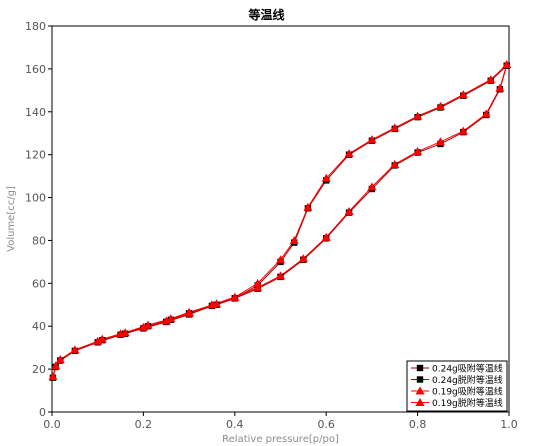  Describe the element at coordinates (509, 424) in the screenshot. I see `x-tick-label: 1.0` at that location.